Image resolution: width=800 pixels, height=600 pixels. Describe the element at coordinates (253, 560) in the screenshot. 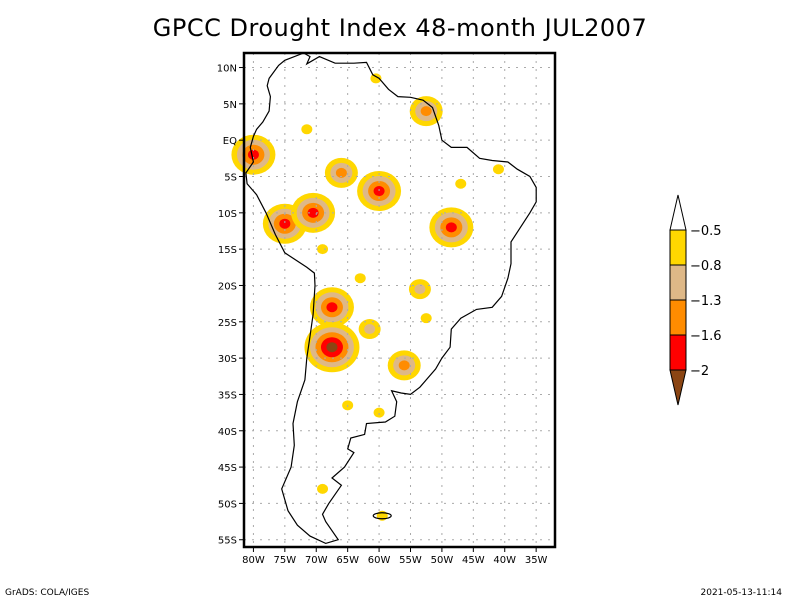

I see `x-tick-label: 80W` at that location.